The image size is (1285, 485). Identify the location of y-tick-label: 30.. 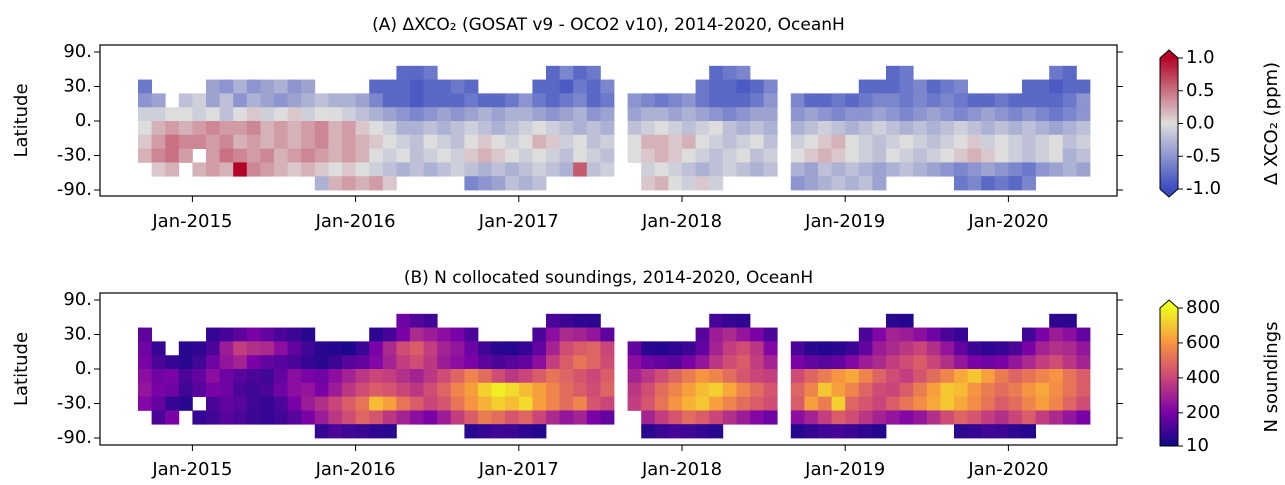
(77, 86).